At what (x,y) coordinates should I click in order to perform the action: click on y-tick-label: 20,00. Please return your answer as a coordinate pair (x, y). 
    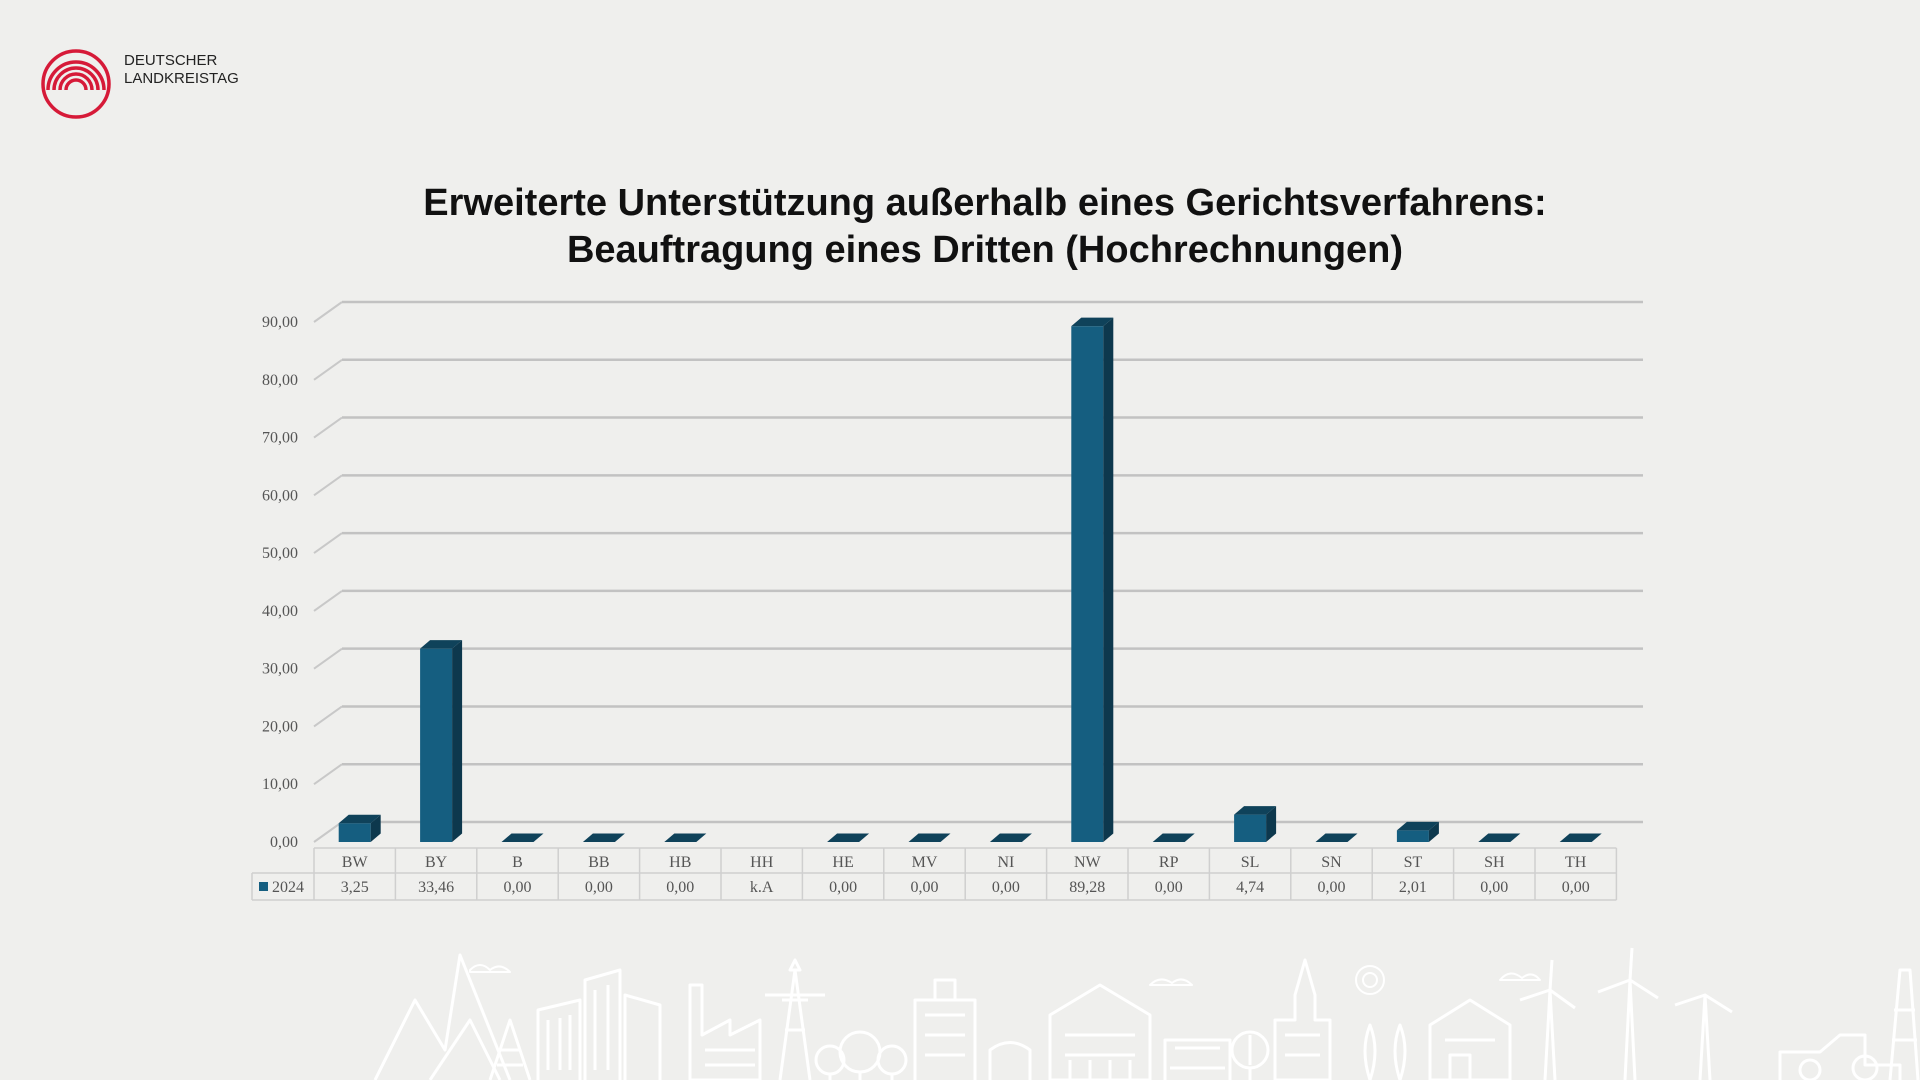
    Looking at the image, I should click on (280, 726).